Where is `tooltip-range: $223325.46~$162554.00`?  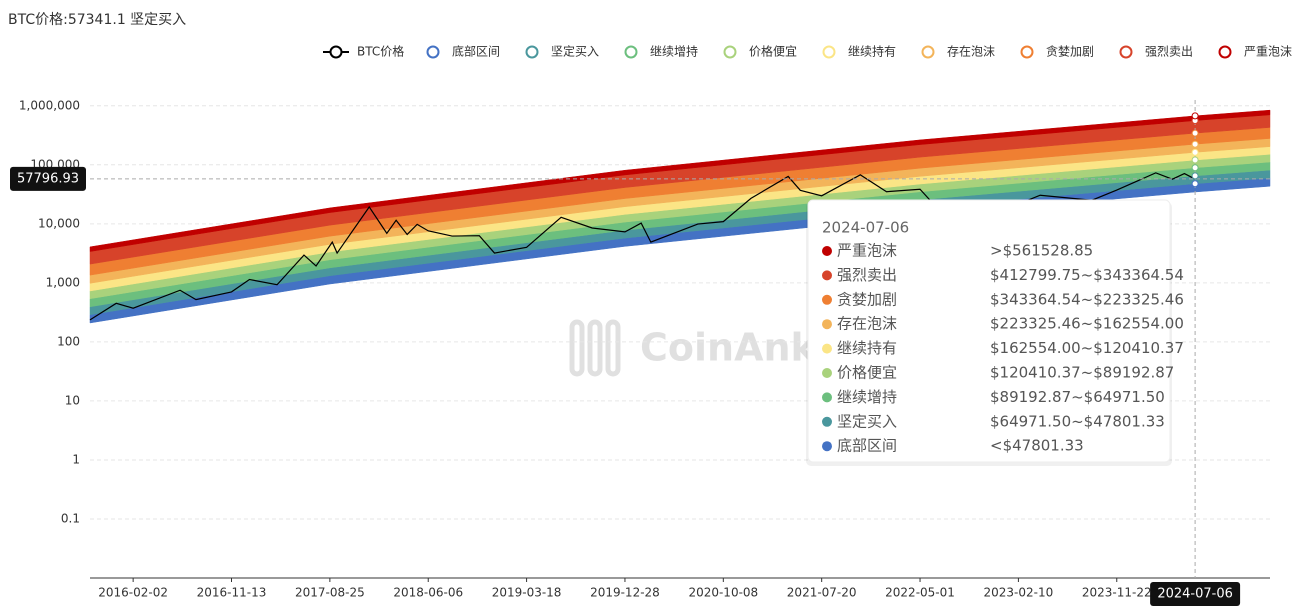
tooltip-range: $223325.46~$162554.00 is located at coordinates (1087, 324).